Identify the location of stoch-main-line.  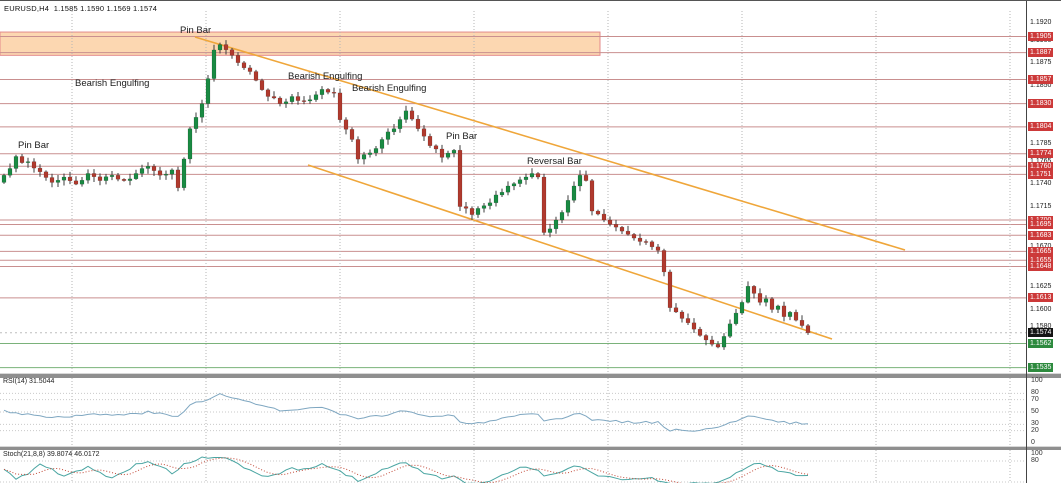
(406, 469).